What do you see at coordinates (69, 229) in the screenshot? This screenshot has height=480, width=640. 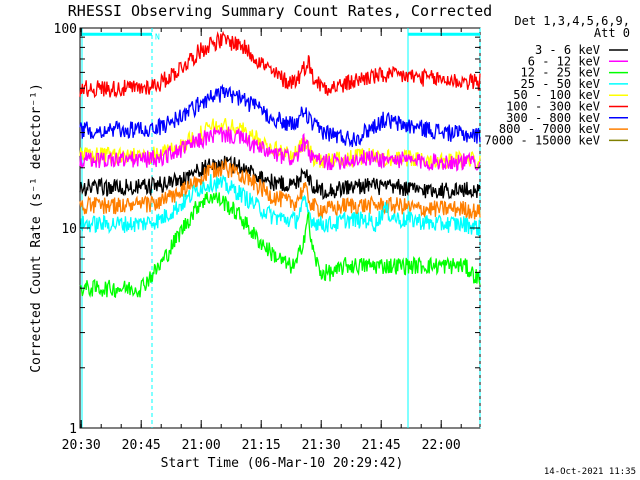 I see `y-tick-label-1: 10` at bounding box center [69, 229].